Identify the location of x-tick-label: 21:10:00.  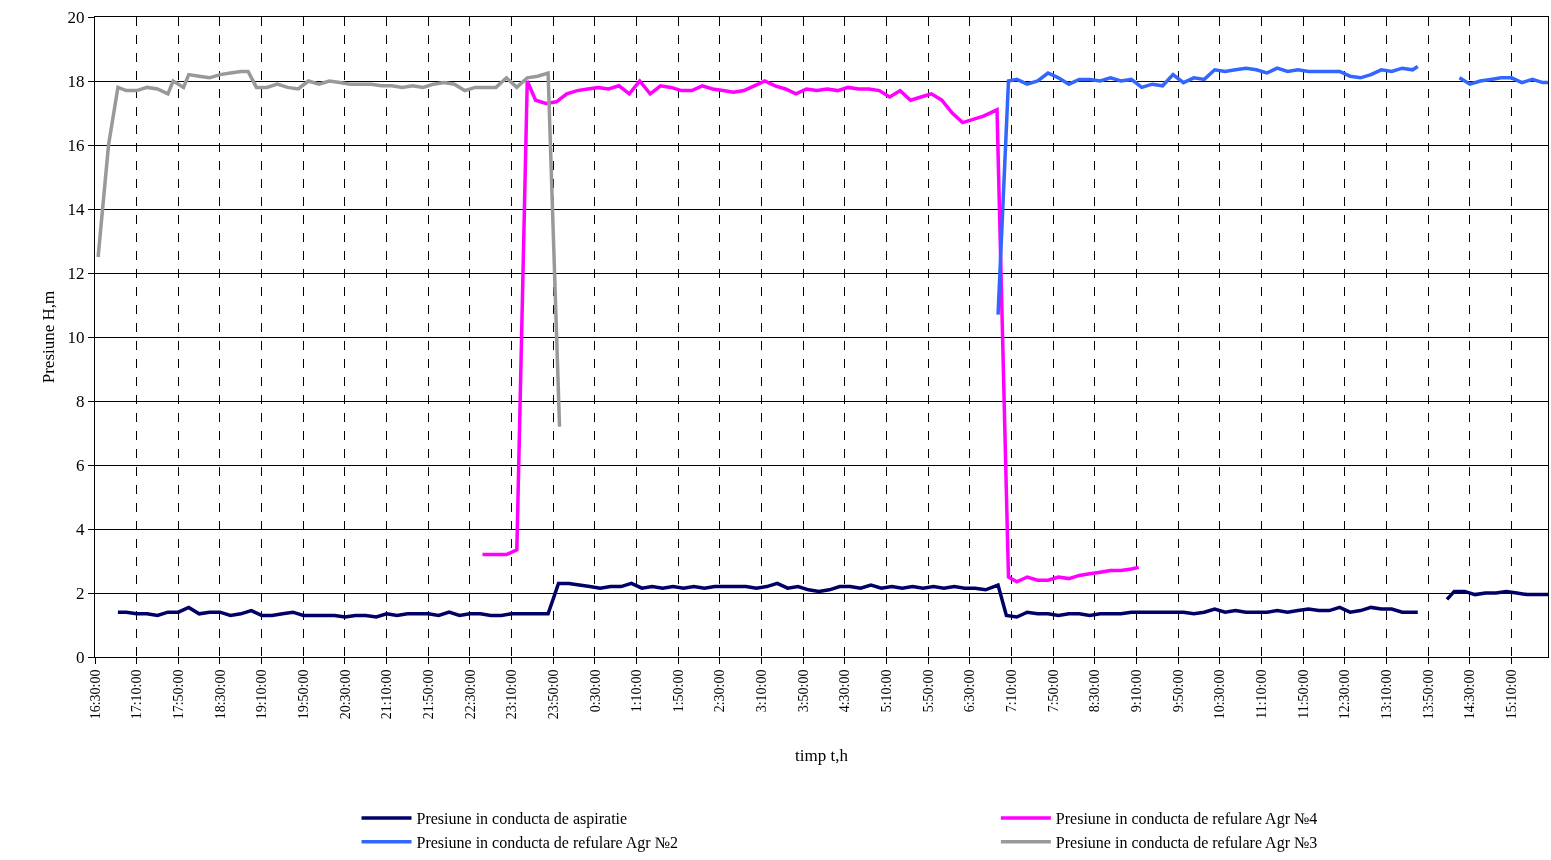
(387, 694).